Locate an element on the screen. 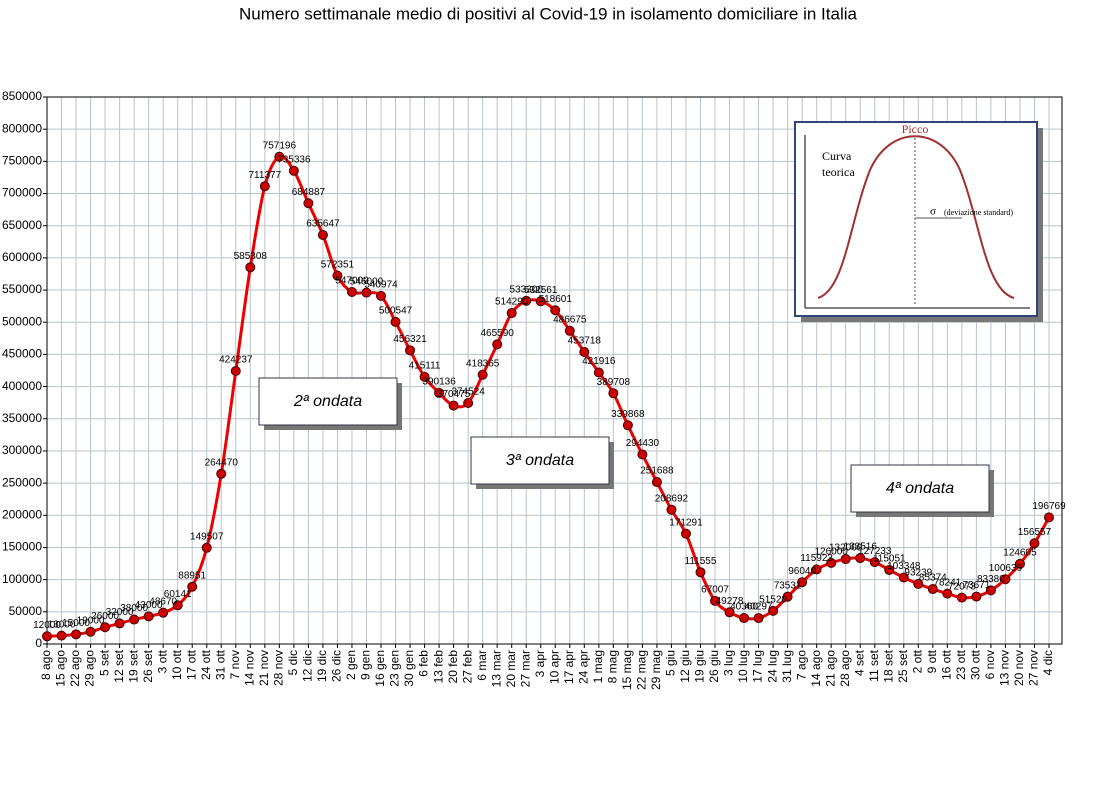 Image resolution: width=1095 pixels, height=805 pixels. x-tick-label: 23 gen is located at coordinates (395, 668).